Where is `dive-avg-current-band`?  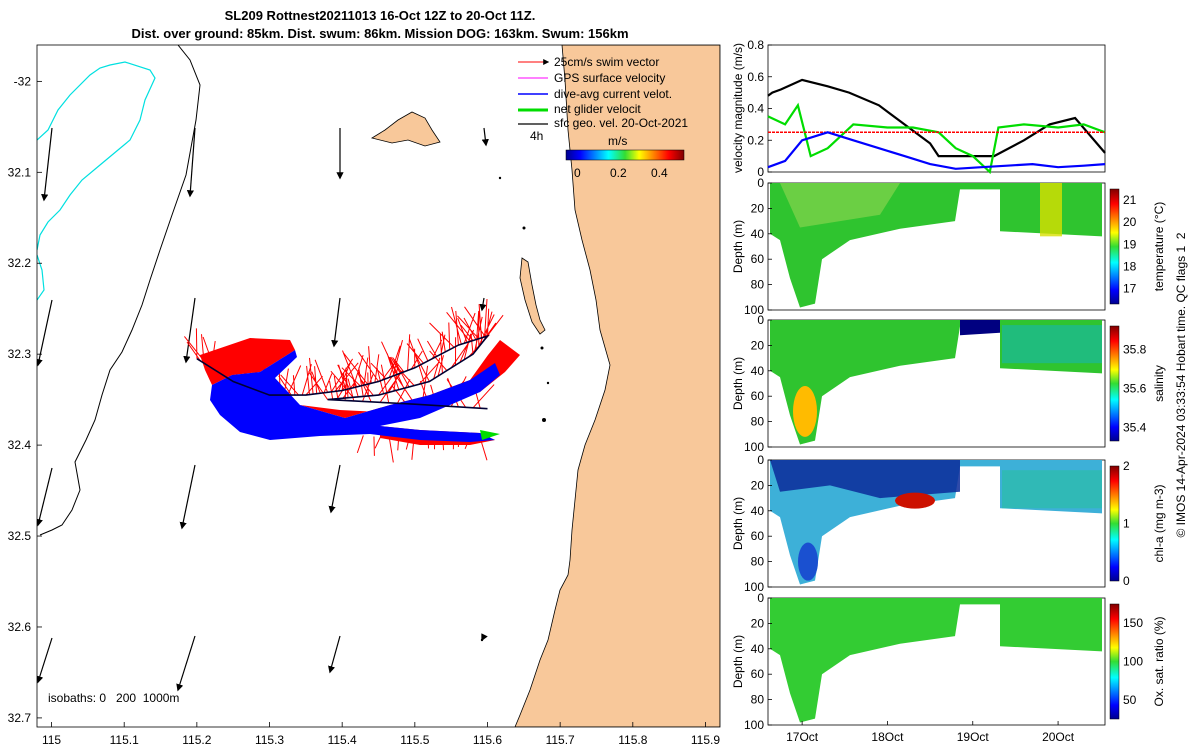
dive-avg-current-band is located at coordinates (355, 396).